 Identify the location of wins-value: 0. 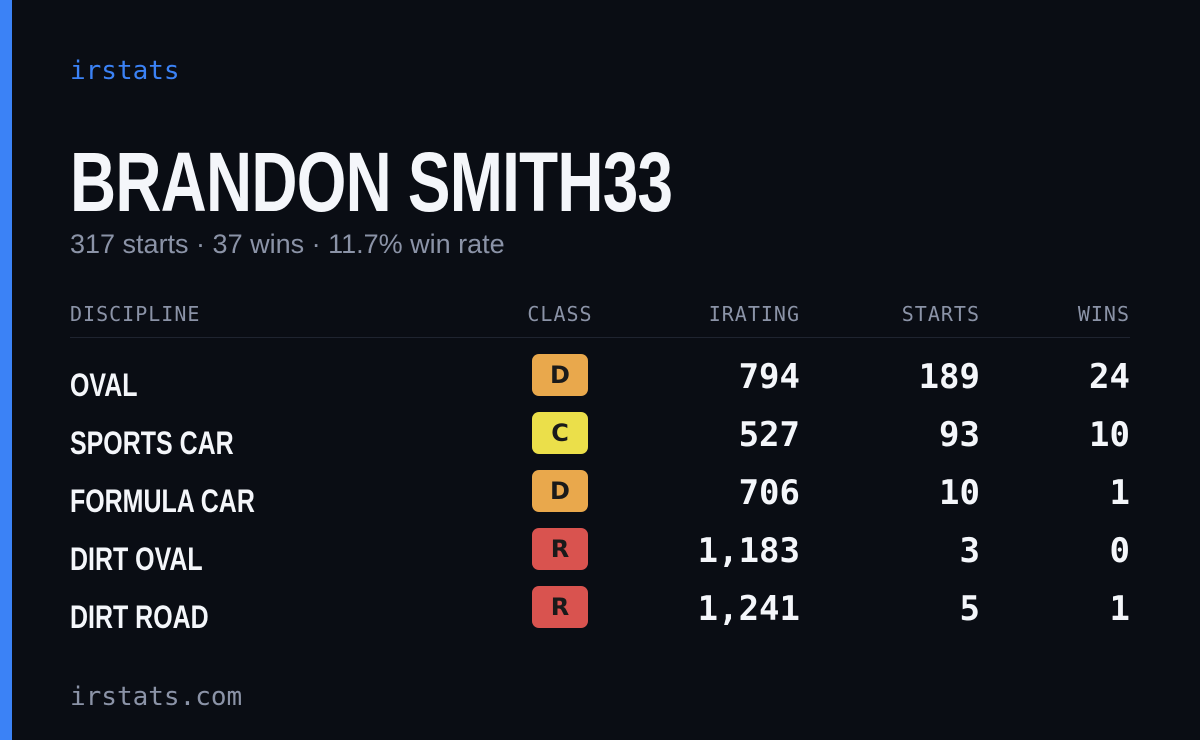
(1119, 551).